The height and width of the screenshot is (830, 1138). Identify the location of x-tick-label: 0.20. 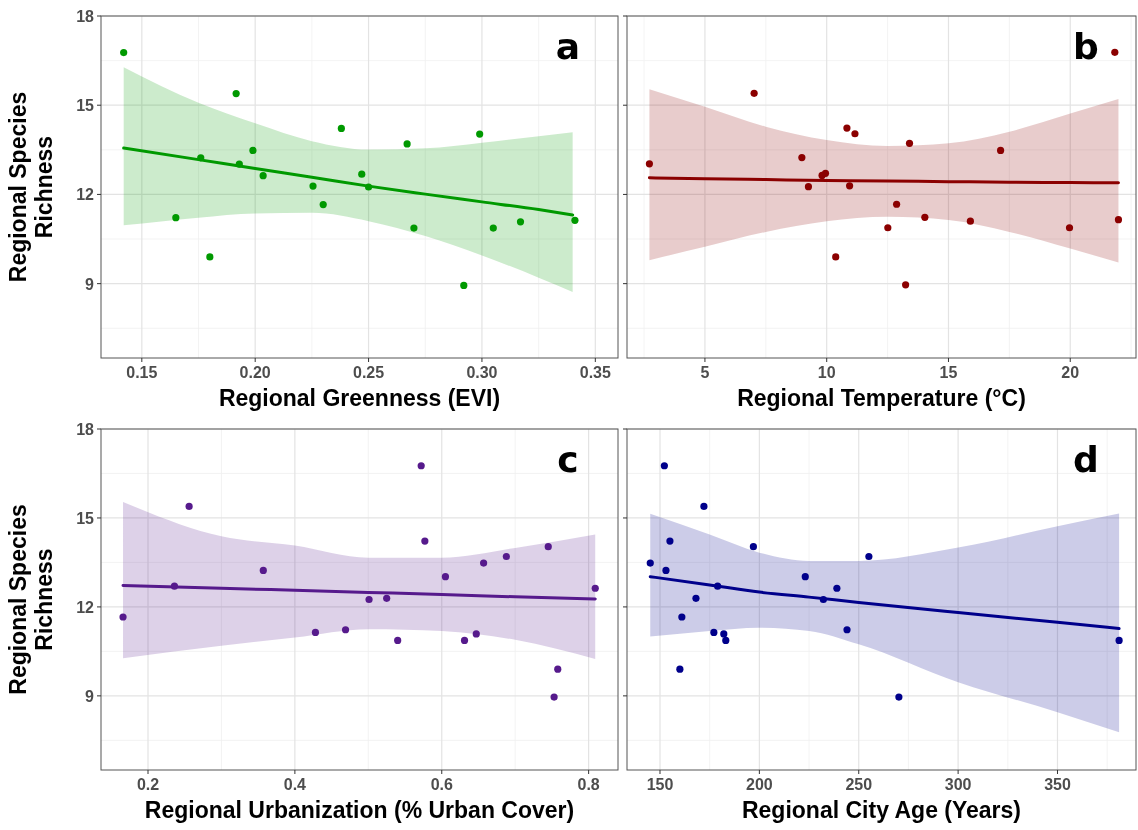
(255, 372).